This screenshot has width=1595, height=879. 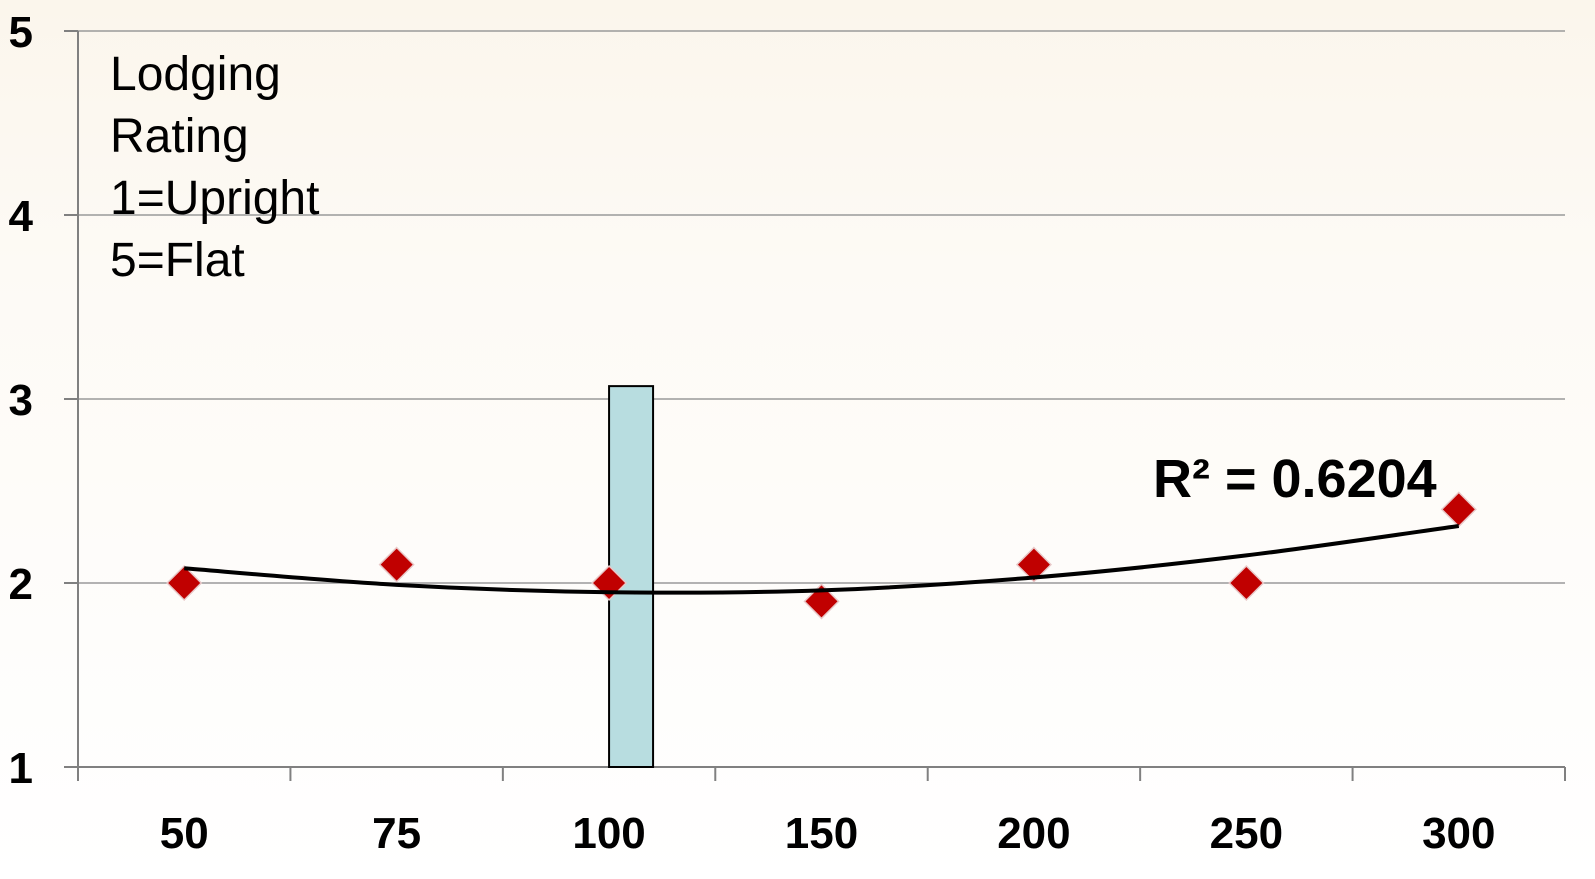 What do you see at coordinates (177, 260) in the screenshot?
I see `annotation-line-4: 5=Flat` at bounding box center [177, 260].